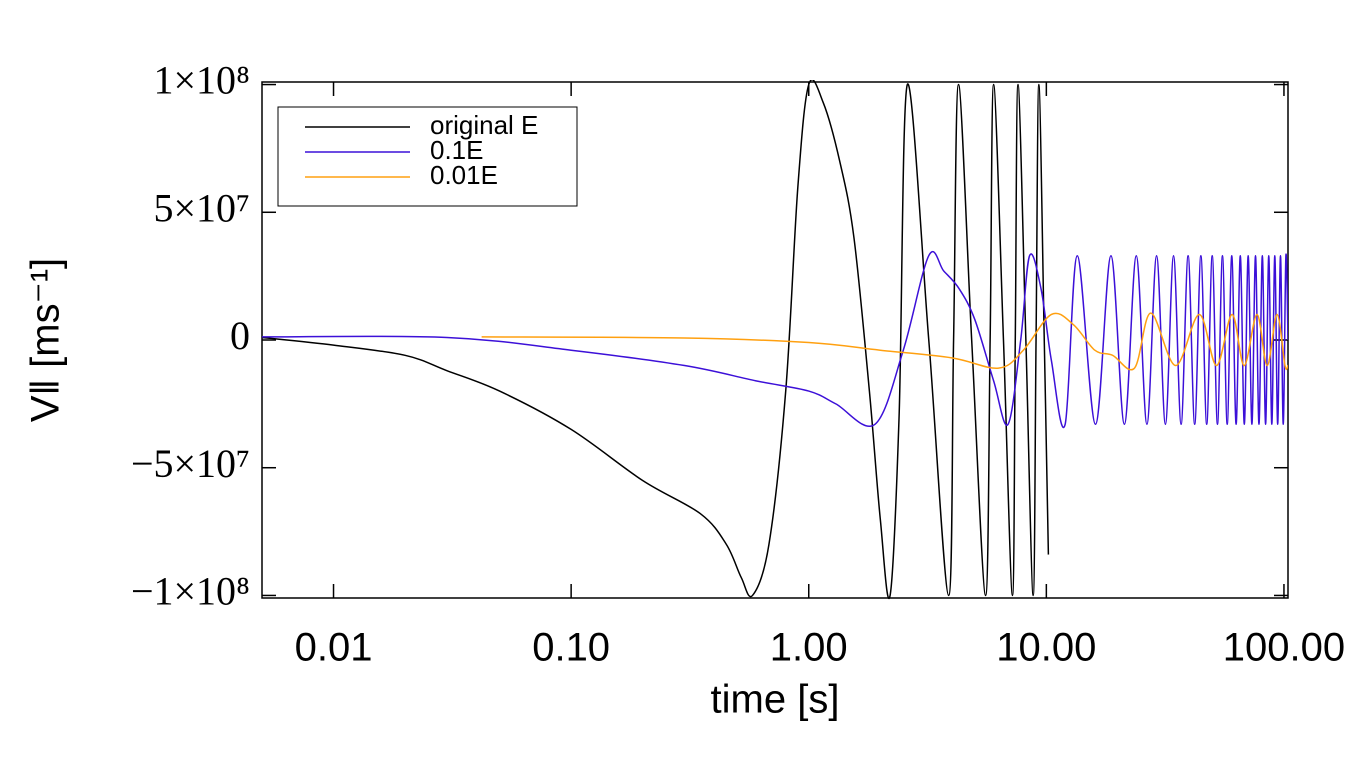 The width and height of the screenshot is (1366, 767). I want to click on x-tick-label: 0.01, so click(334, 648).